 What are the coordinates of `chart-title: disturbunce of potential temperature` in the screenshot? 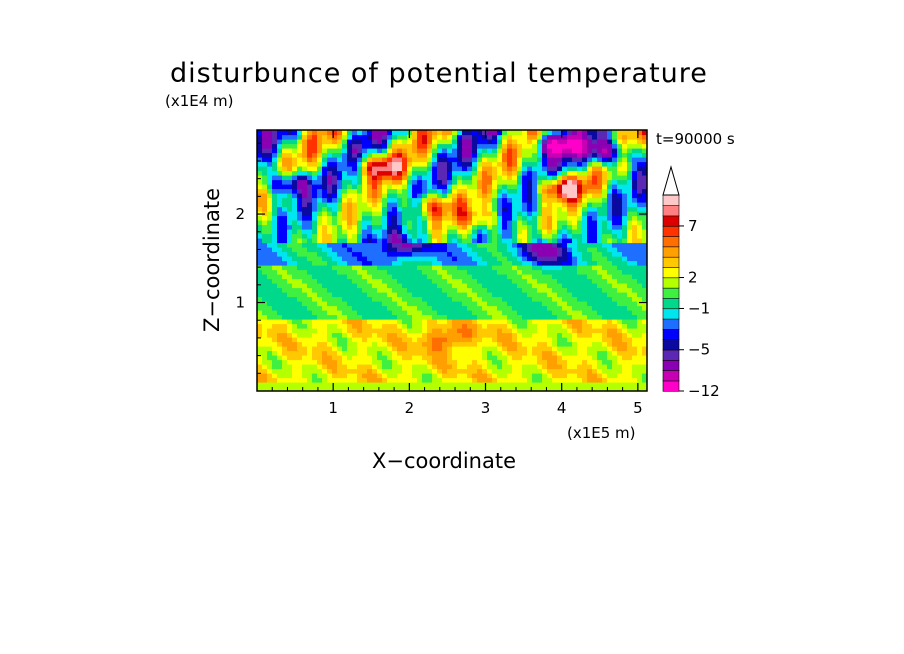 It's located at (439, 73).